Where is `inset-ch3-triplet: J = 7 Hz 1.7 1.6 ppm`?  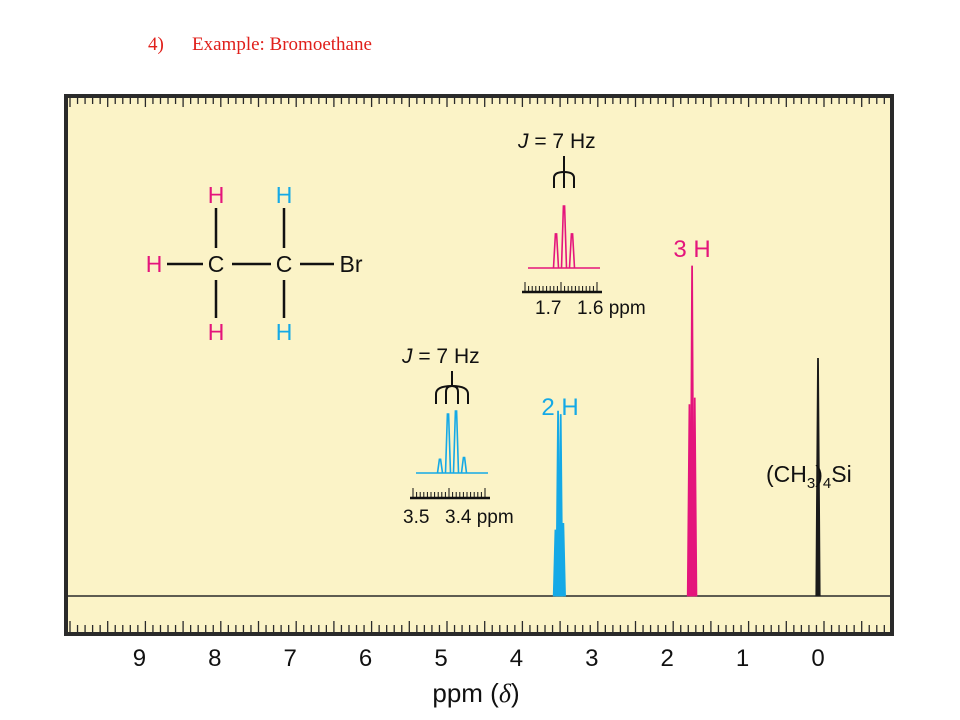 inset-ch3-triplet: J = 7 Hz 1.7 1.6 ppm is located at coordinates (581, 224).